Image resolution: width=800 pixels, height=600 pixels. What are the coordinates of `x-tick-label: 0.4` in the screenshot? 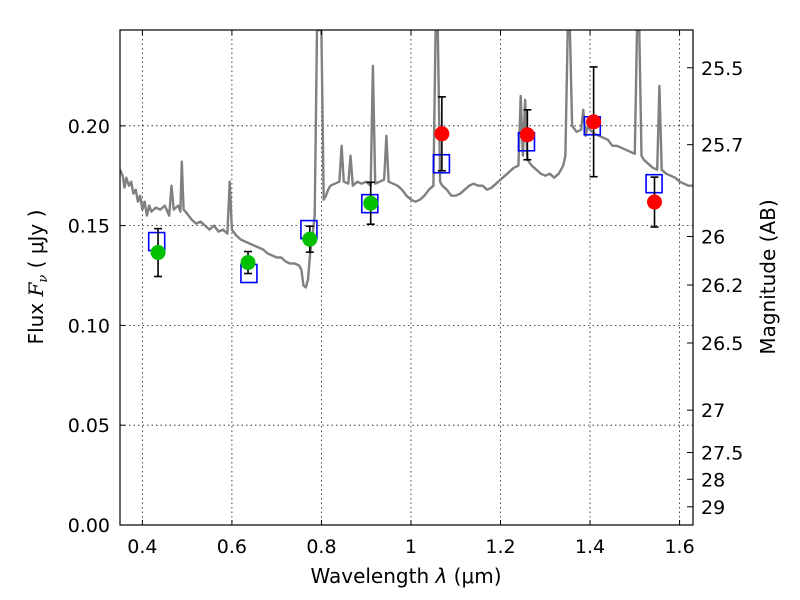 It's located at (142, 547).